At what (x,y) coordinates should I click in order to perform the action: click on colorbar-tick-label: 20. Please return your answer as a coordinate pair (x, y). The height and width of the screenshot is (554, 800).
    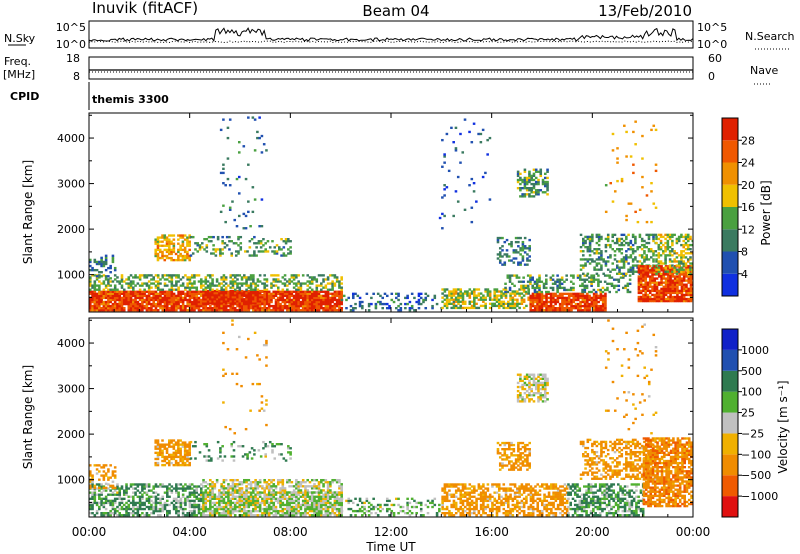
    Looking at the image, I should click on (748, 185).